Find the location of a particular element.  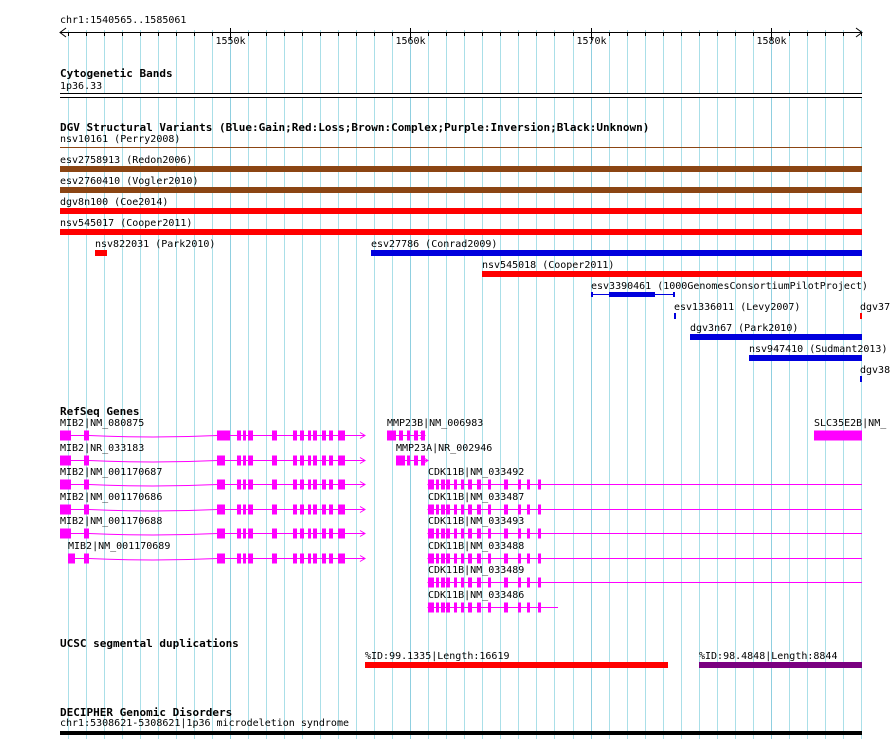

dgv-feature-inner is located at coordinates (632, 294).